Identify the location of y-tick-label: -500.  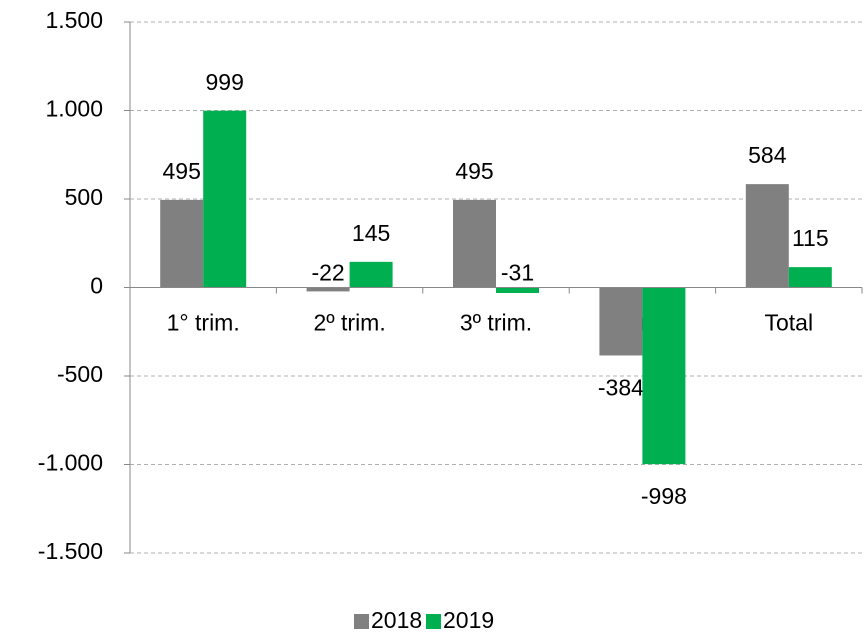
(80, 374).